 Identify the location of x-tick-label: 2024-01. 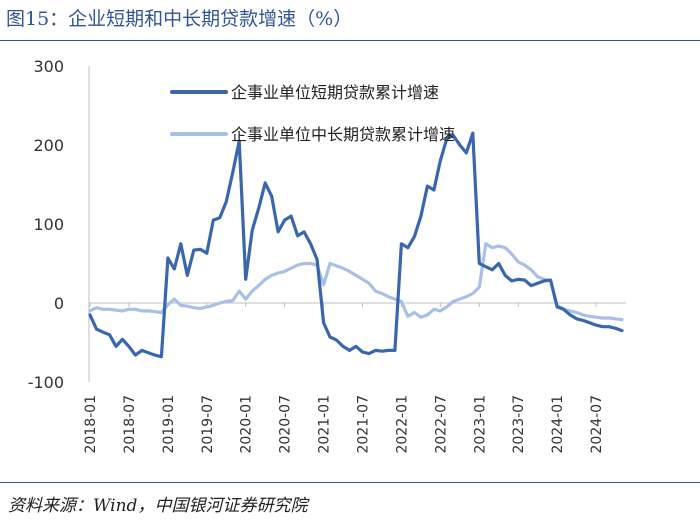
(558, 424).